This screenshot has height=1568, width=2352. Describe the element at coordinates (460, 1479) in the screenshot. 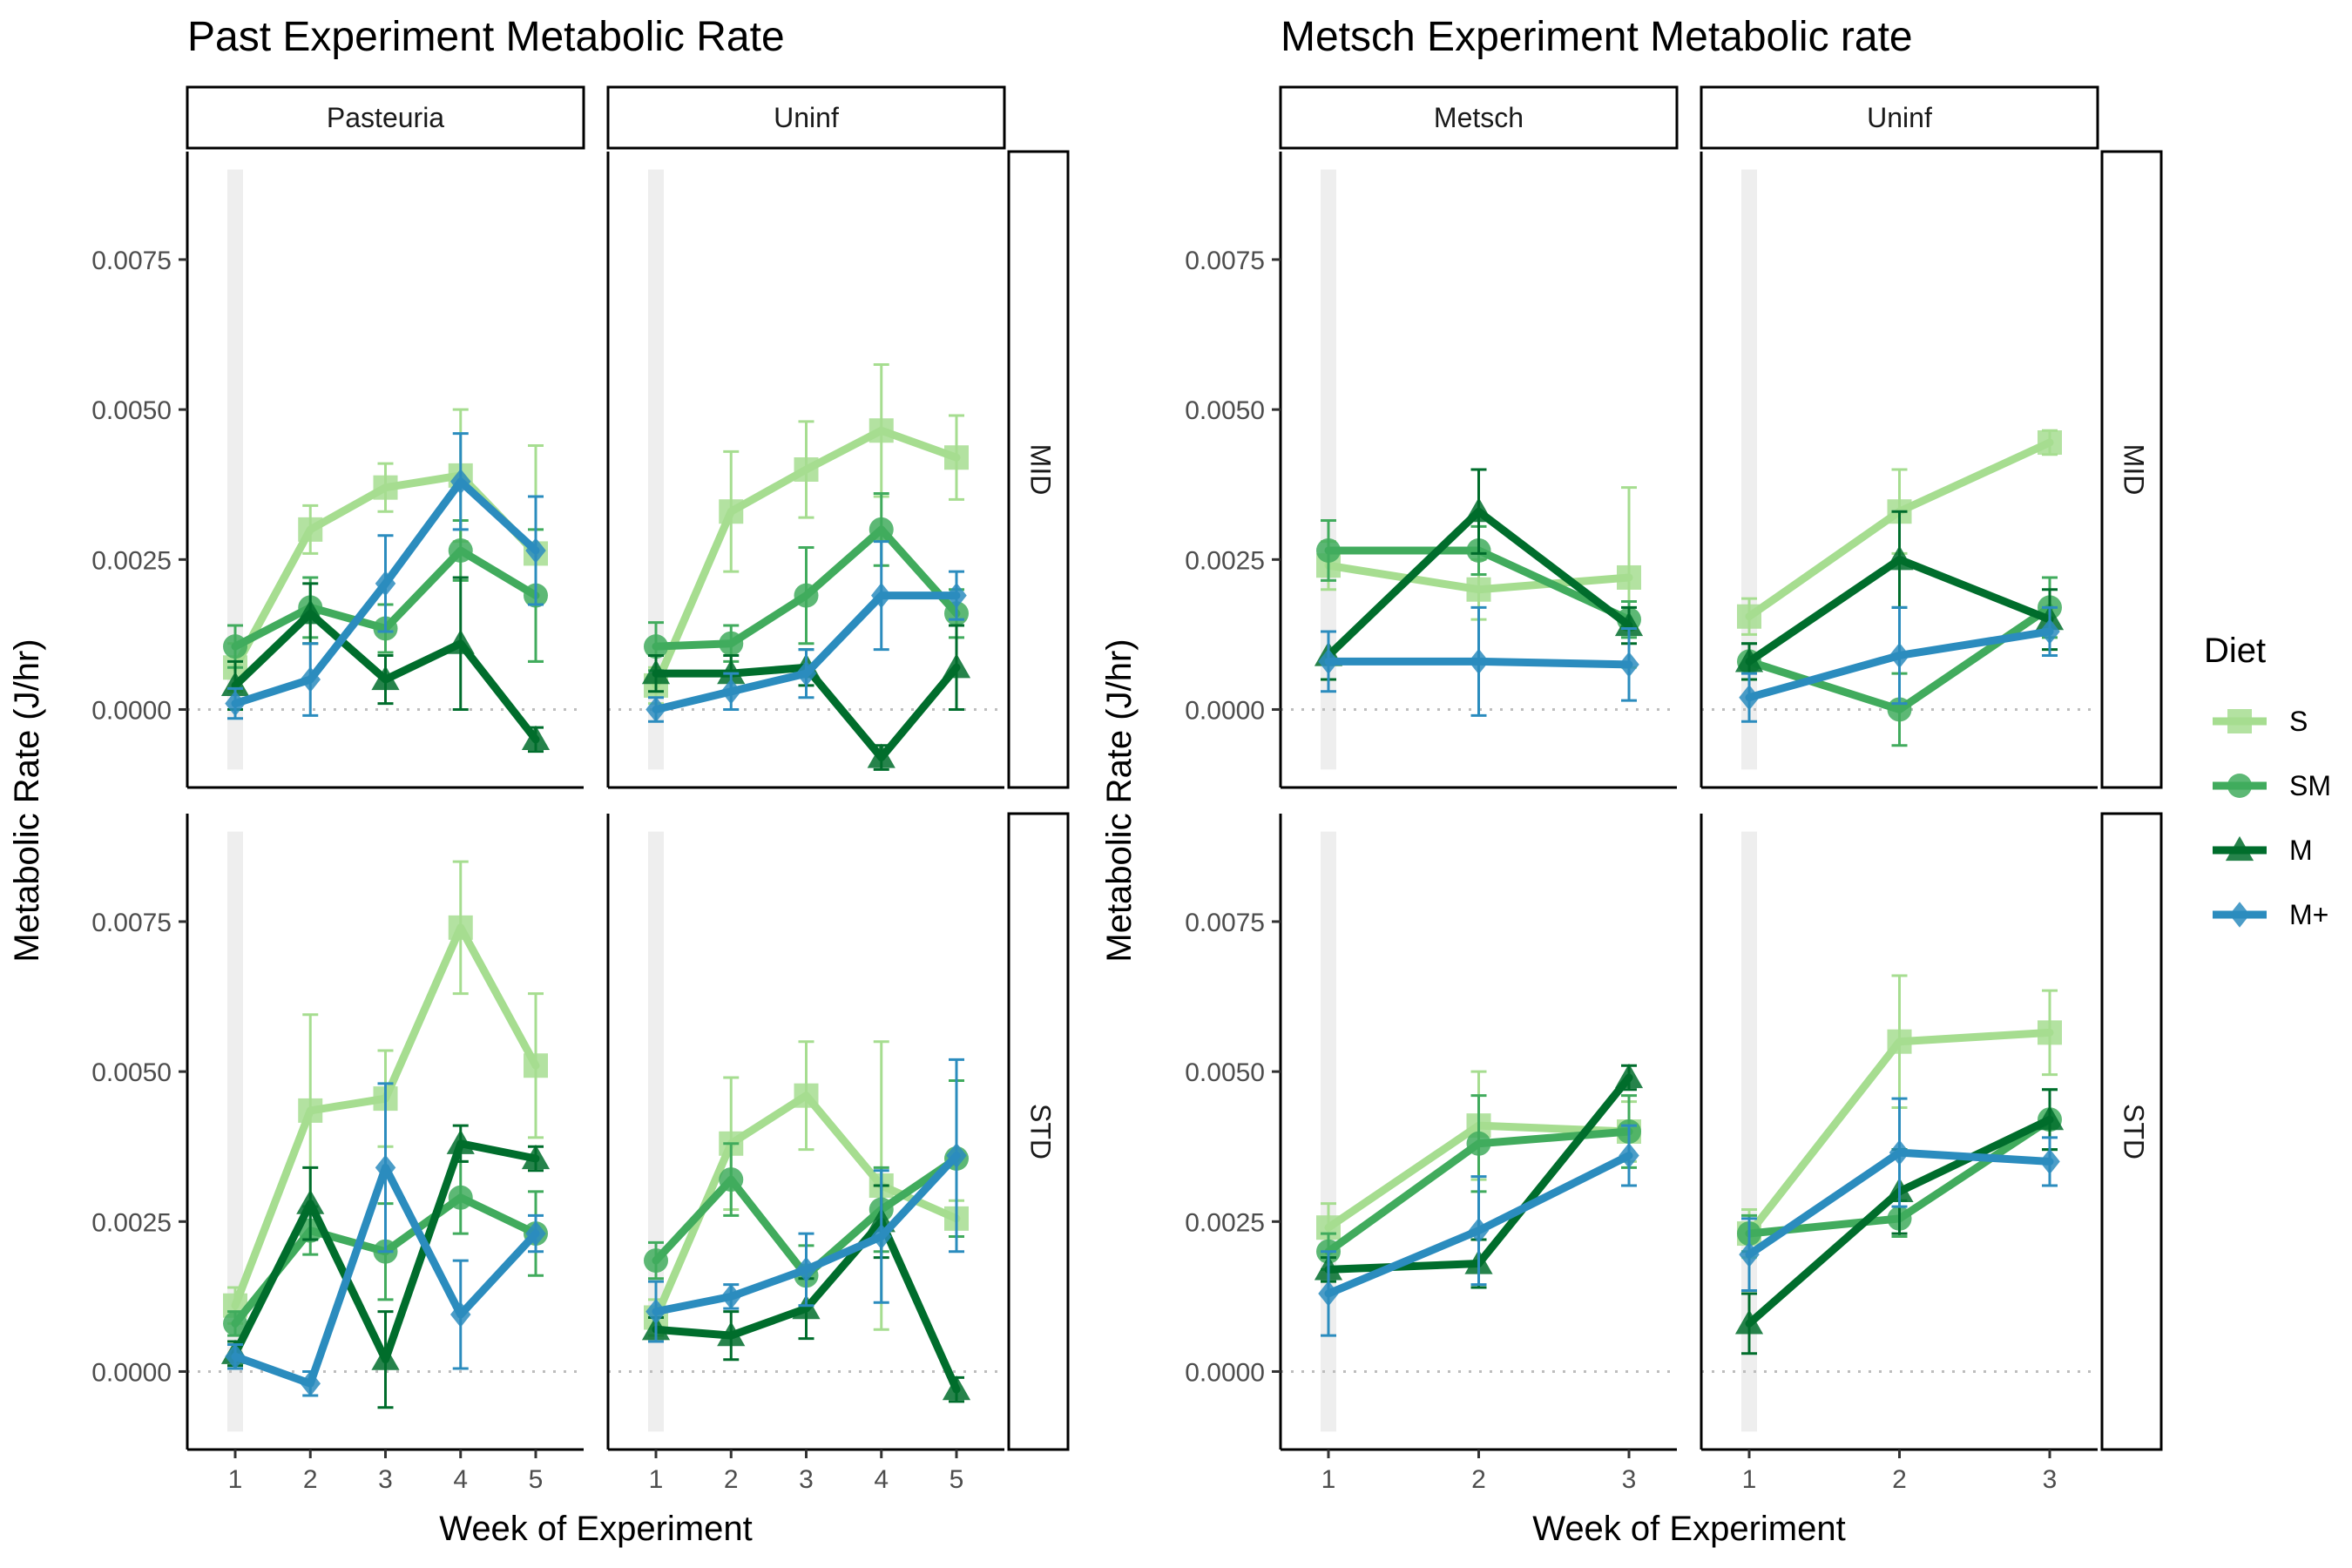

I see `x-tick-label: 4` at that location.